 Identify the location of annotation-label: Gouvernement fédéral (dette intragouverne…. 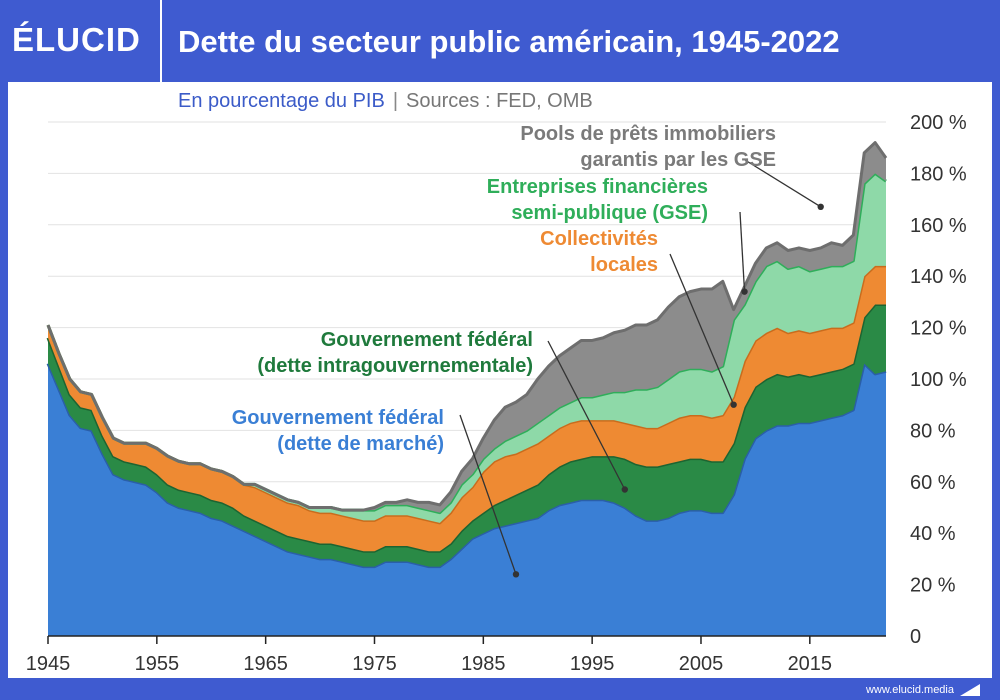
(395, 353).